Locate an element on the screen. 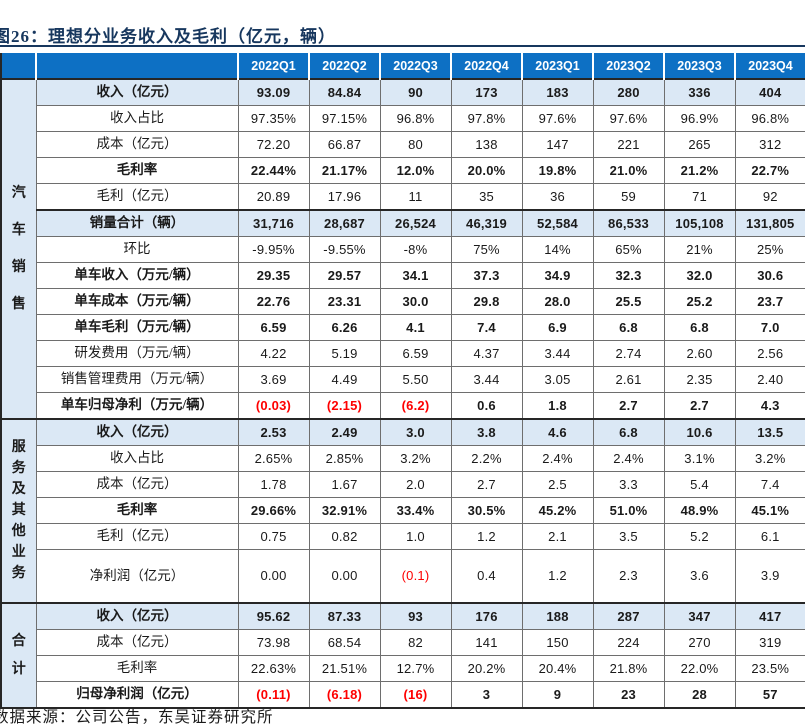 The width and height of the screenshot is (805, 727). value-cell: 23.31 is located at coordinates (344, 301).